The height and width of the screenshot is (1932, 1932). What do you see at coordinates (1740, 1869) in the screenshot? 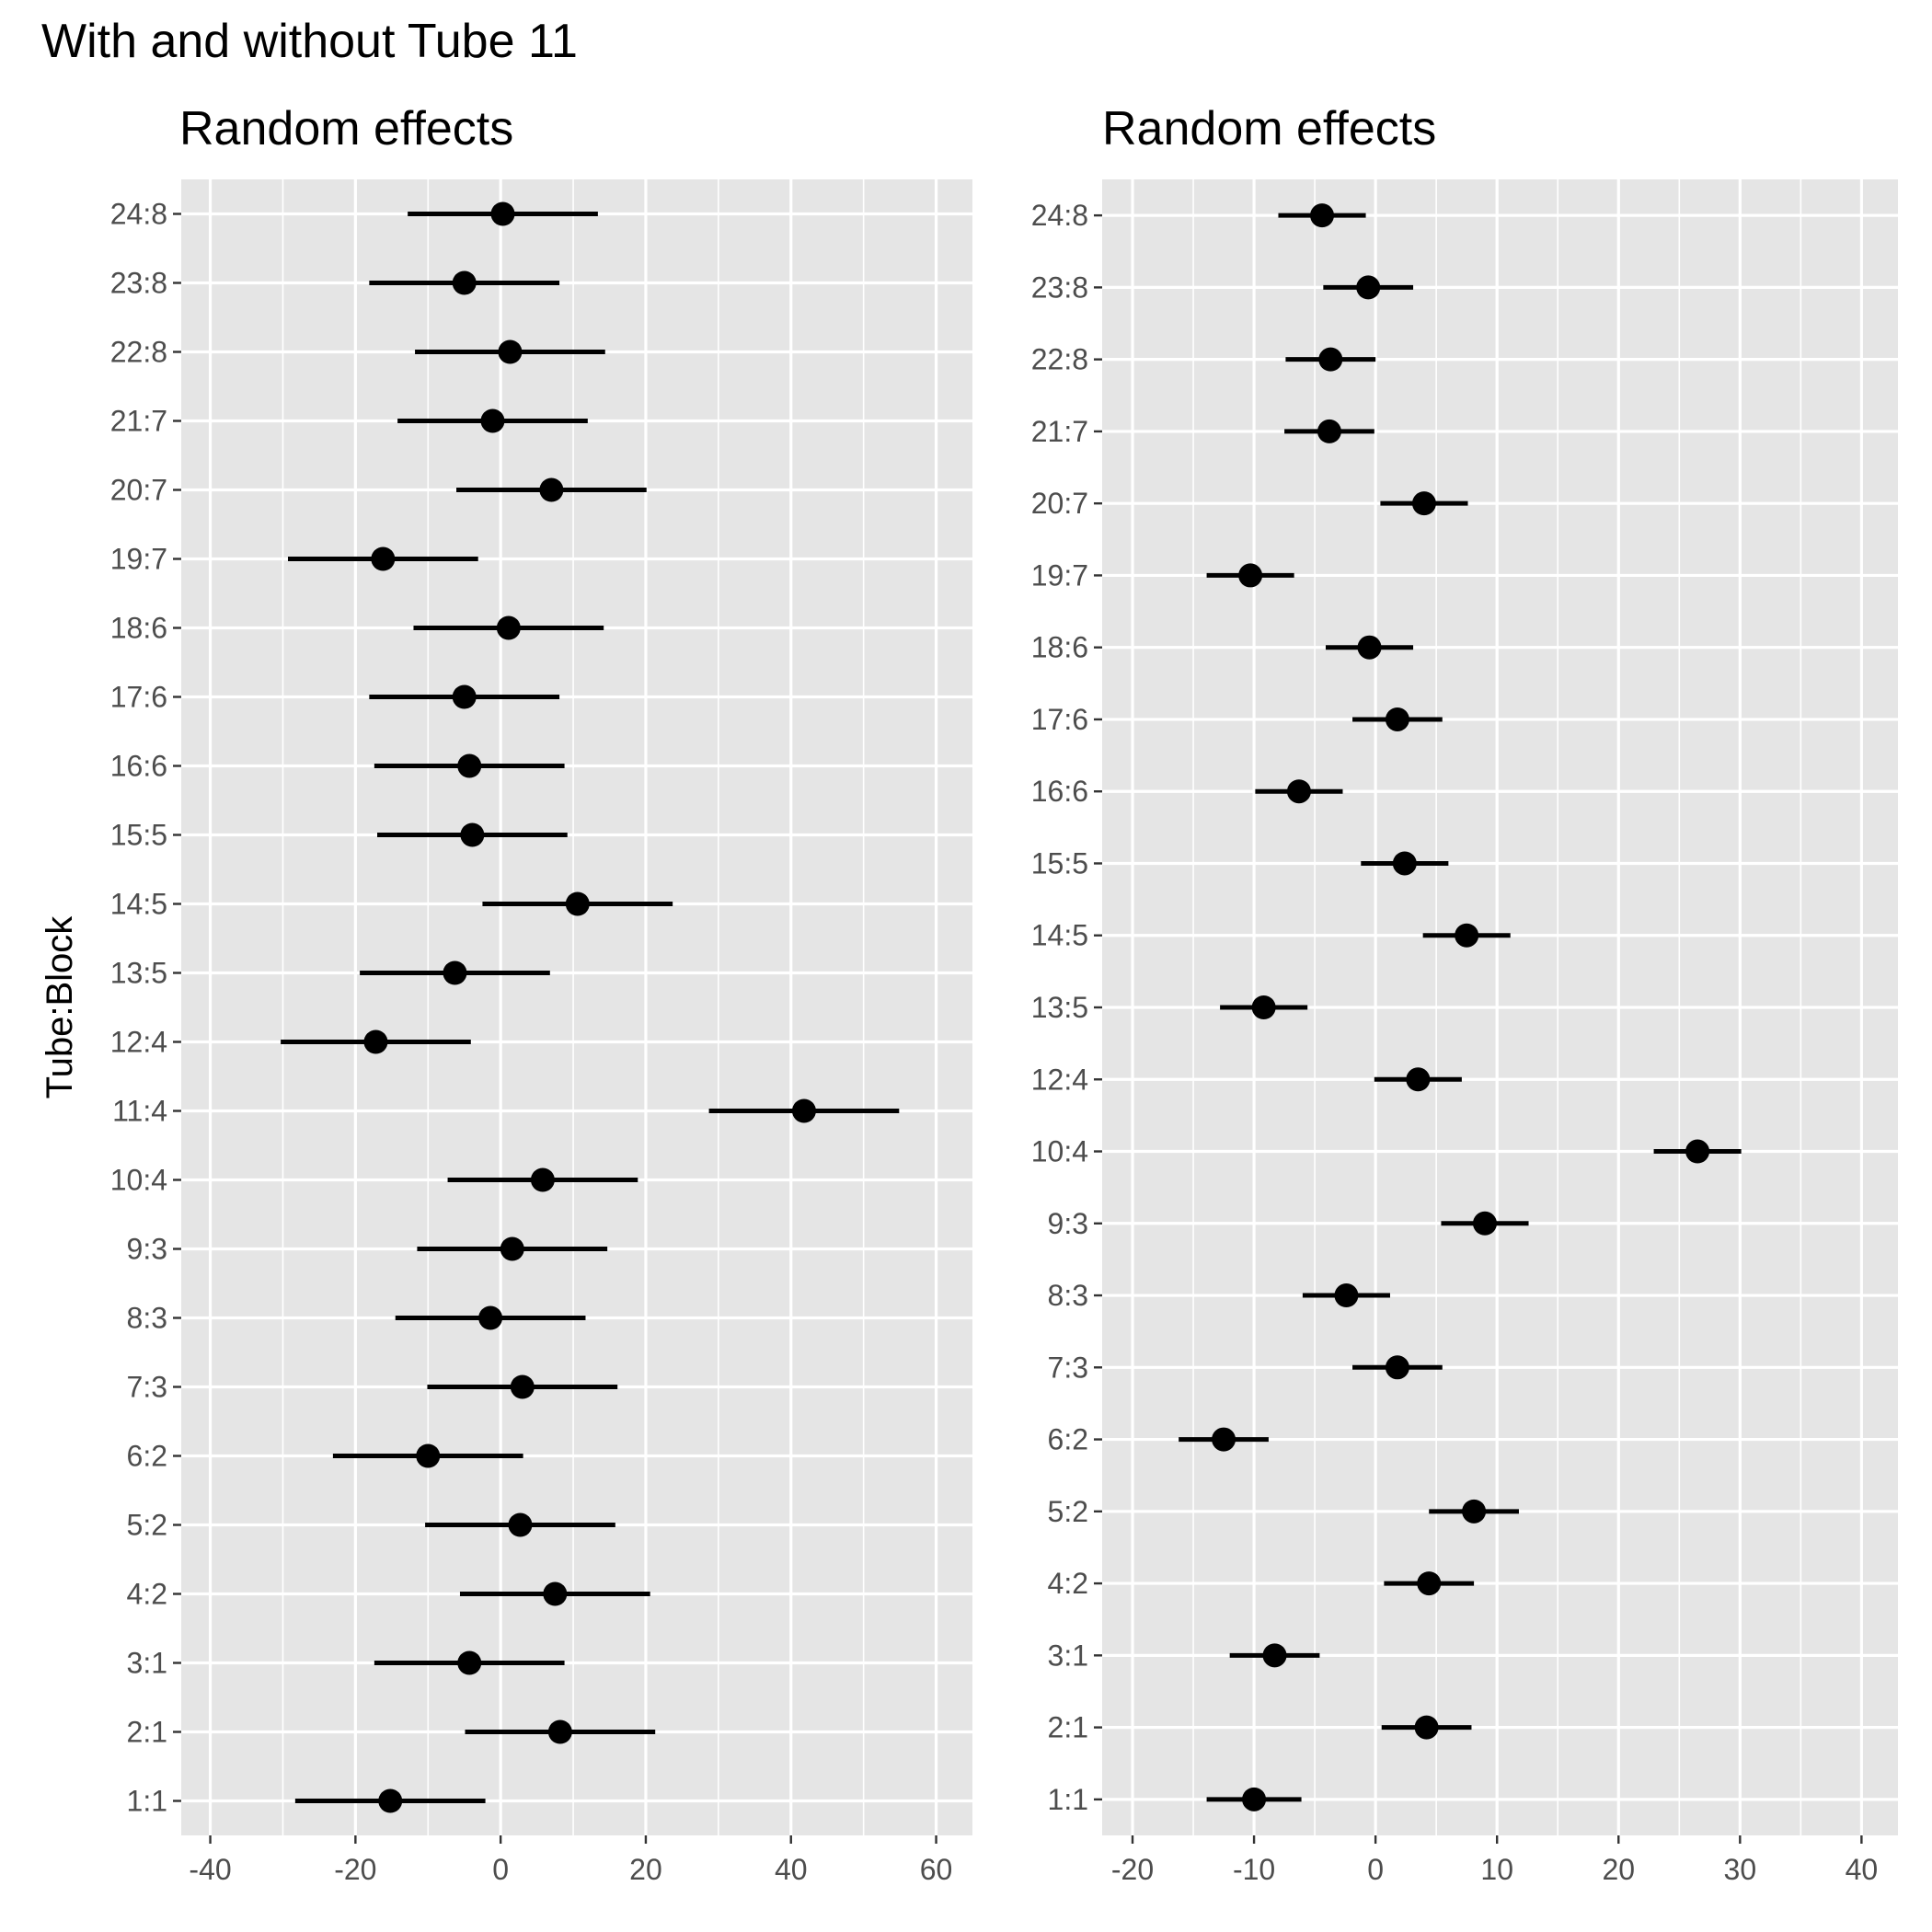
I see `x-tick-label: 30` at bounding box center [1740, 1869].